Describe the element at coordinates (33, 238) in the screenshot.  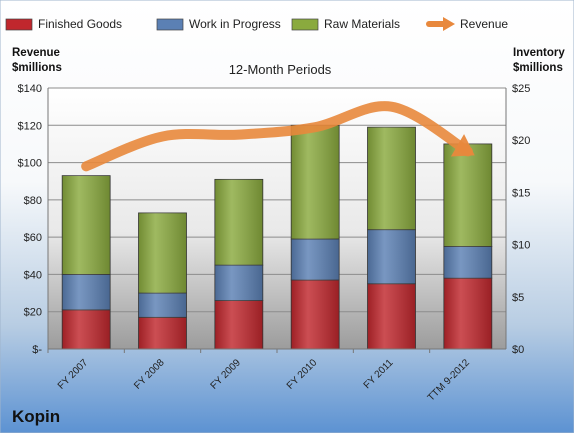
I see `left-tick-label: $60` at that location.